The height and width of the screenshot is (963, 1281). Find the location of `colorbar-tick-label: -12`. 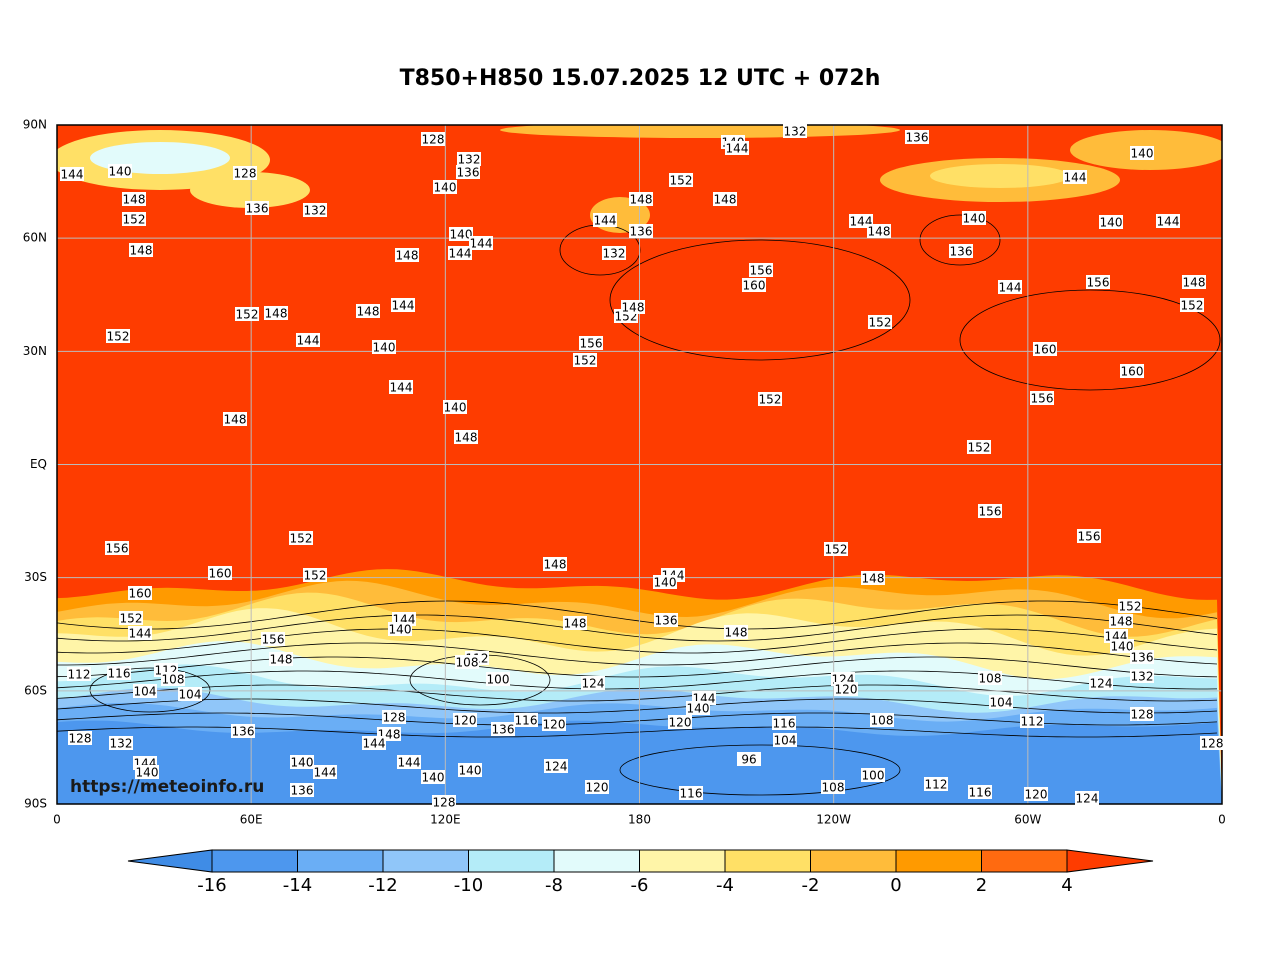

colorbar-tick-label: -12 is located at coordinates (382, 885).